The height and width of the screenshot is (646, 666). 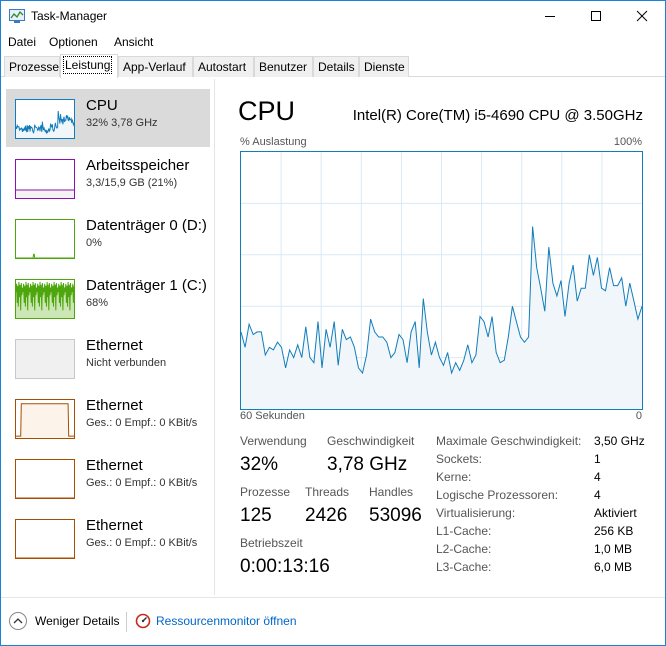 What do you see at coordinates (395, 515) in the screenshot?
I see `handles-value: 53096` at bounding box center [395, 515].